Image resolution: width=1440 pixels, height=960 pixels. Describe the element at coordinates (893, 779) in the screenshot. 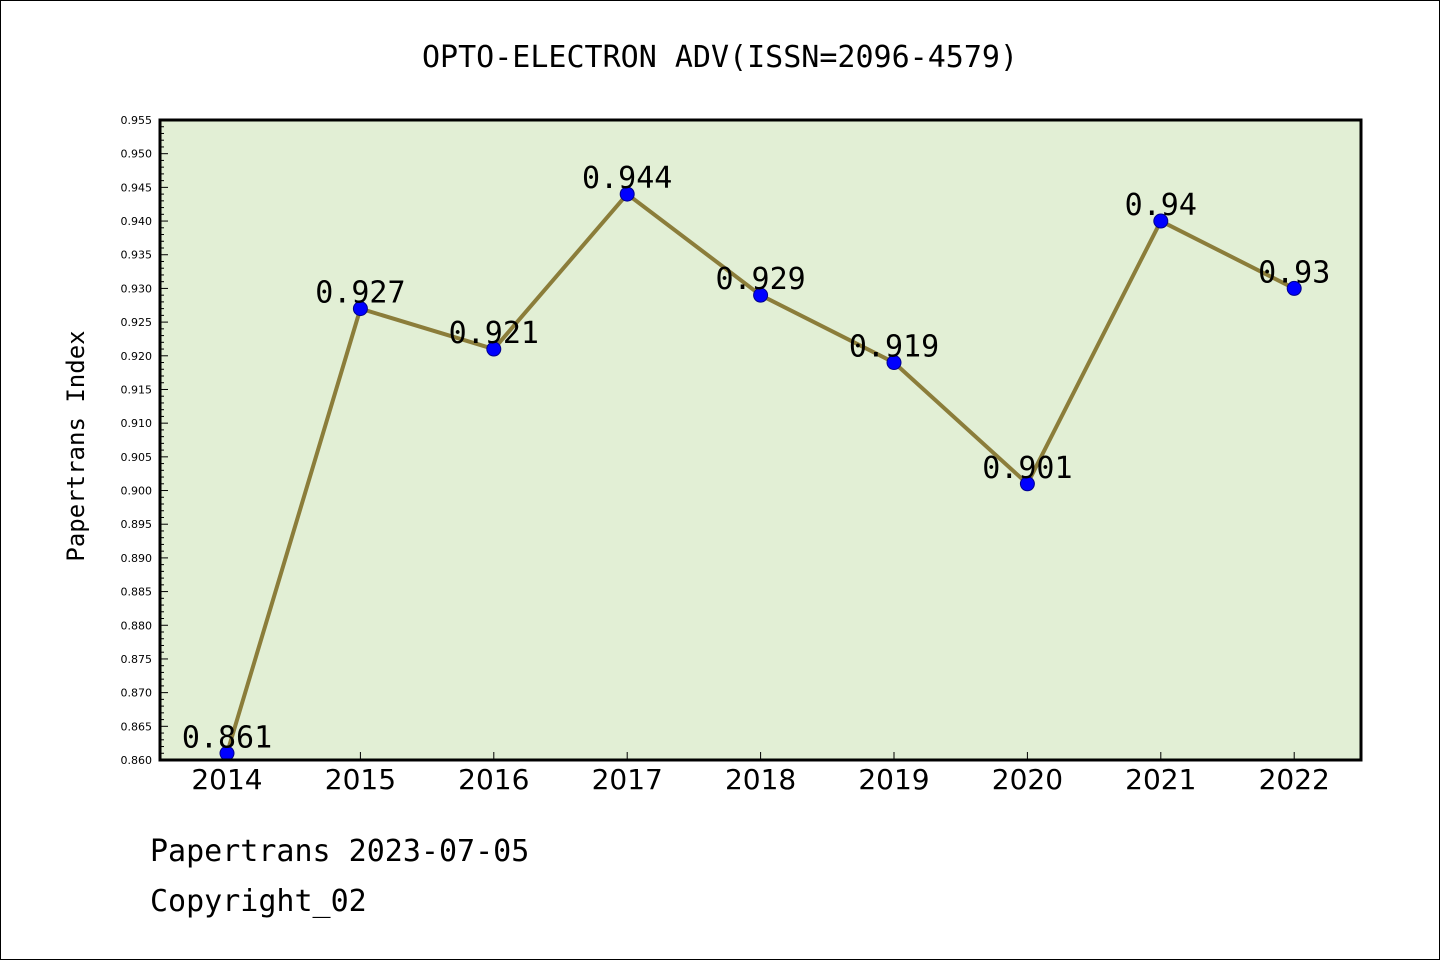

I see `x-tick-label: 2019` at that location.